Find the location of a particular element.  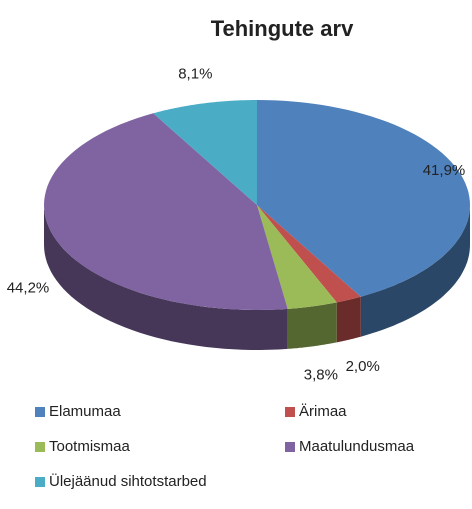

legend-label: Ärimaa is located at coordinates (323, 411).